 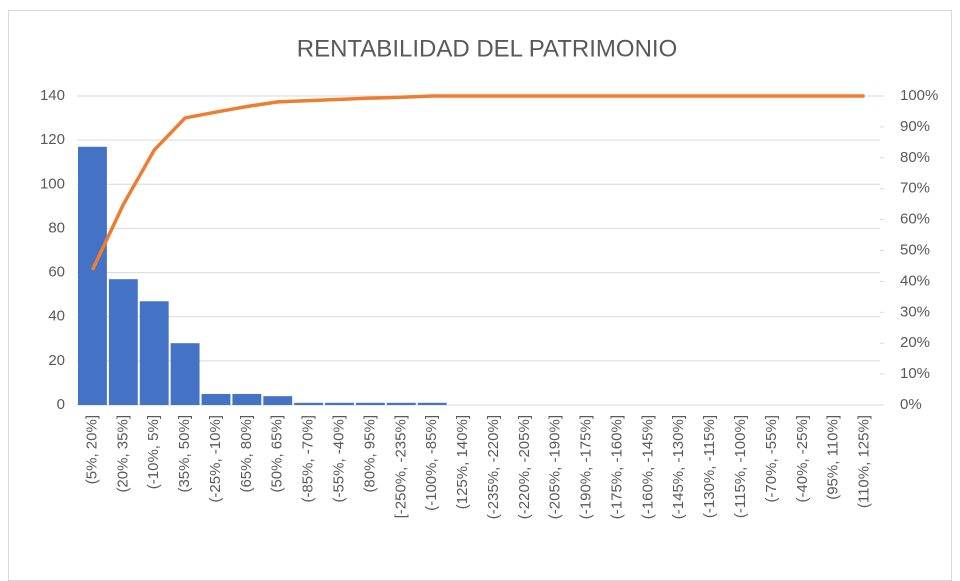 What do you see at coordinates (462, 462) in the screenshot?
I see `x-tick-label: (125%, 140%]` at bounding box center [462, 462].